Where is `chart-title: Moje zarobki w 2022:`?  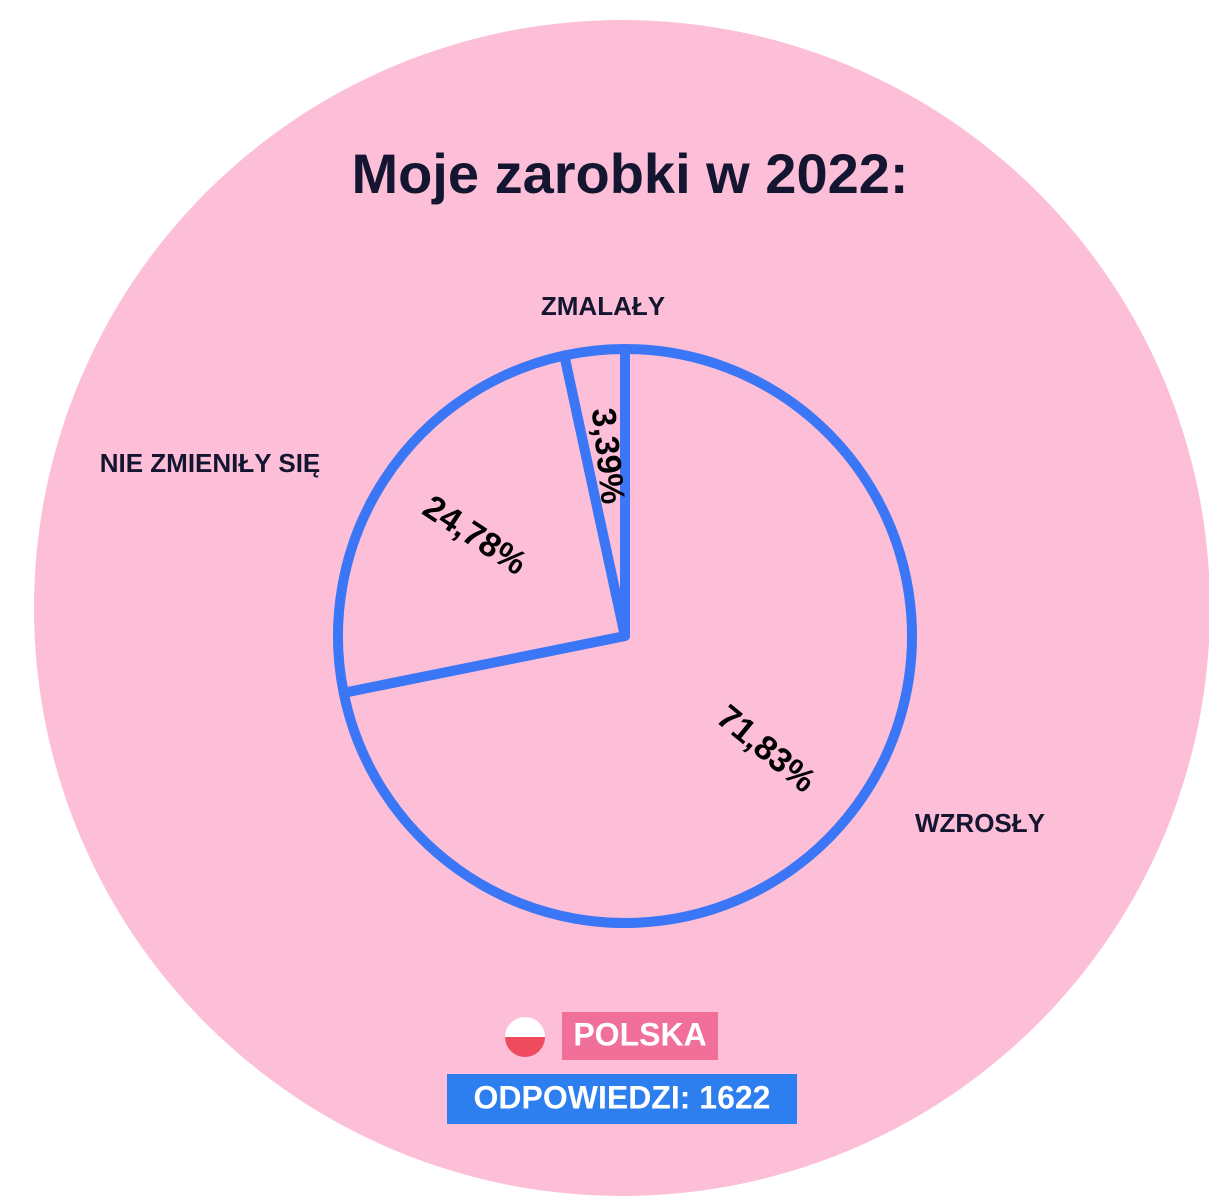 chart-title: Moje zarobki w 2022: is located at coordinates (629, 173).